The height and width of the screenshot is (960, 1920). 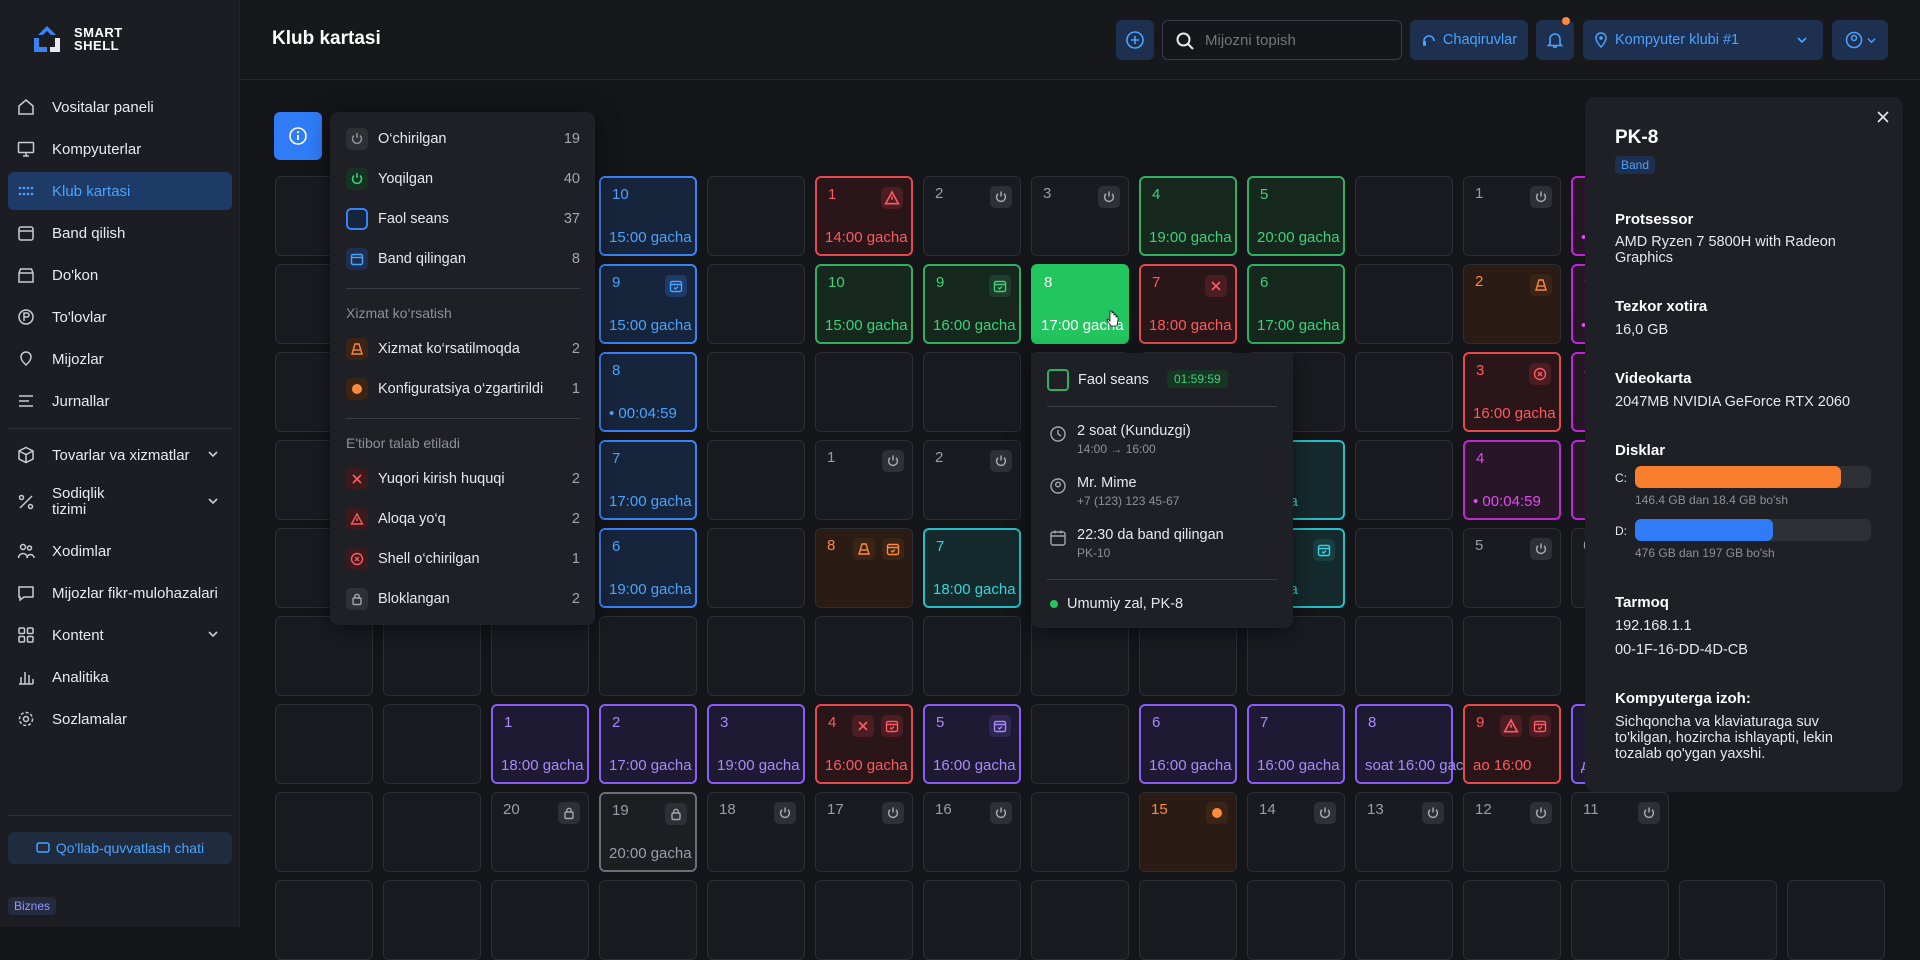 What do you see at coordinates (120, 719) in the screenshot?
I see `sidebar-item-gear: Sozlamalar` at bounding box center [120, 719].